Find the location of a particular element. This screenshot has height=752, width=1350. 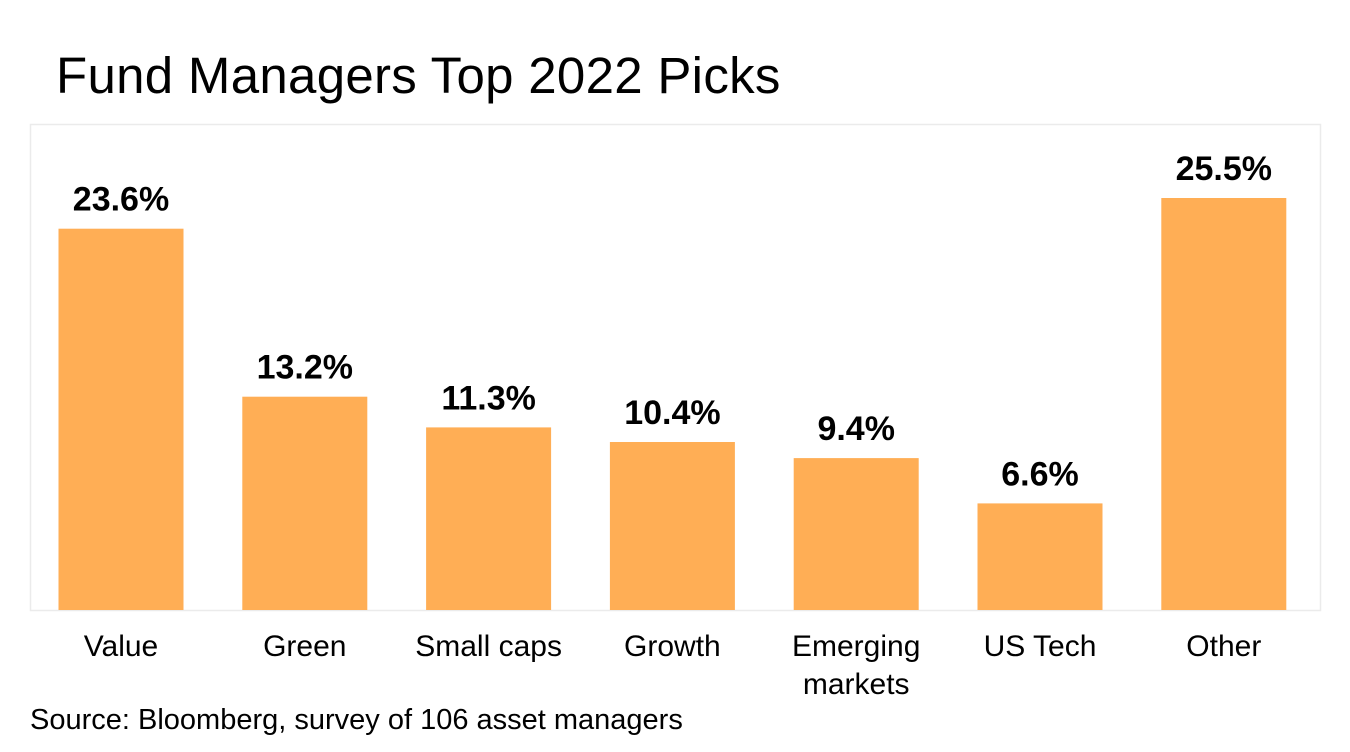

data-label: 9.4% is located at coordinates (856, 429).